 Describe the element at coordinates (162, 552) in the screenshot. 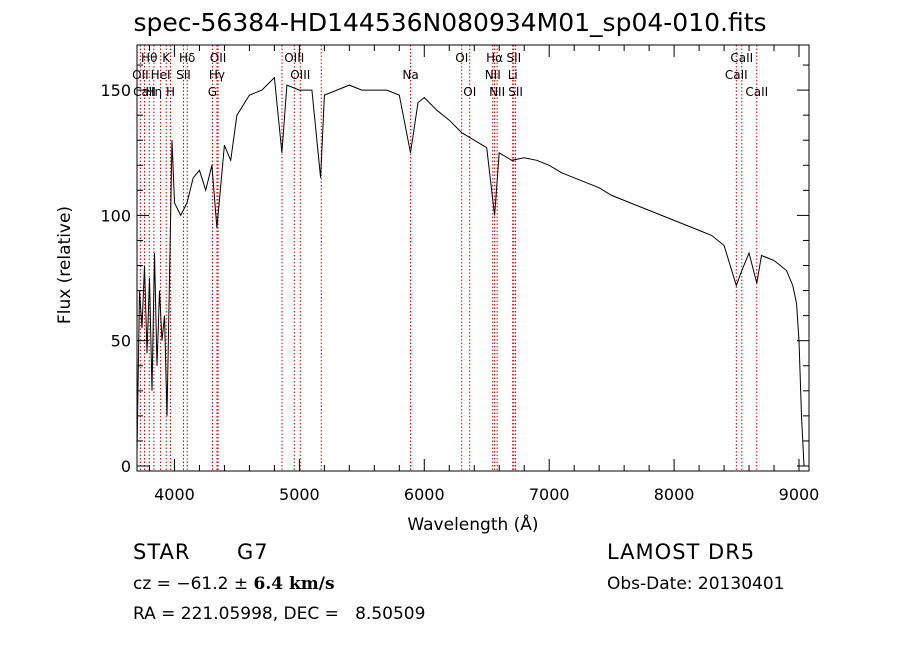

I see `object-class: STAR` at that location.